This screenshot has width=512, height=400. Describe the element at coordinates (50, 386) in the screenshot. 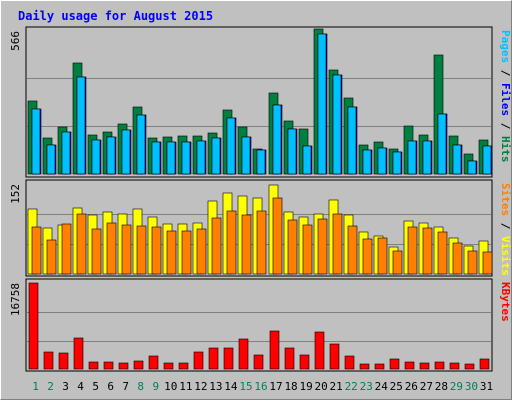

I see `x-tick-label-day-2: 2` at that location.